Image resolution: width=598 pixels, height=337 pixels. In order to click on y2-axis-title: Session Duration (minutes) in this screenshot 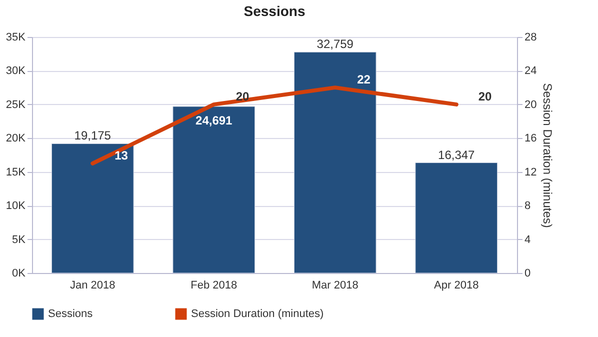, I will do `click(547, 155)`.